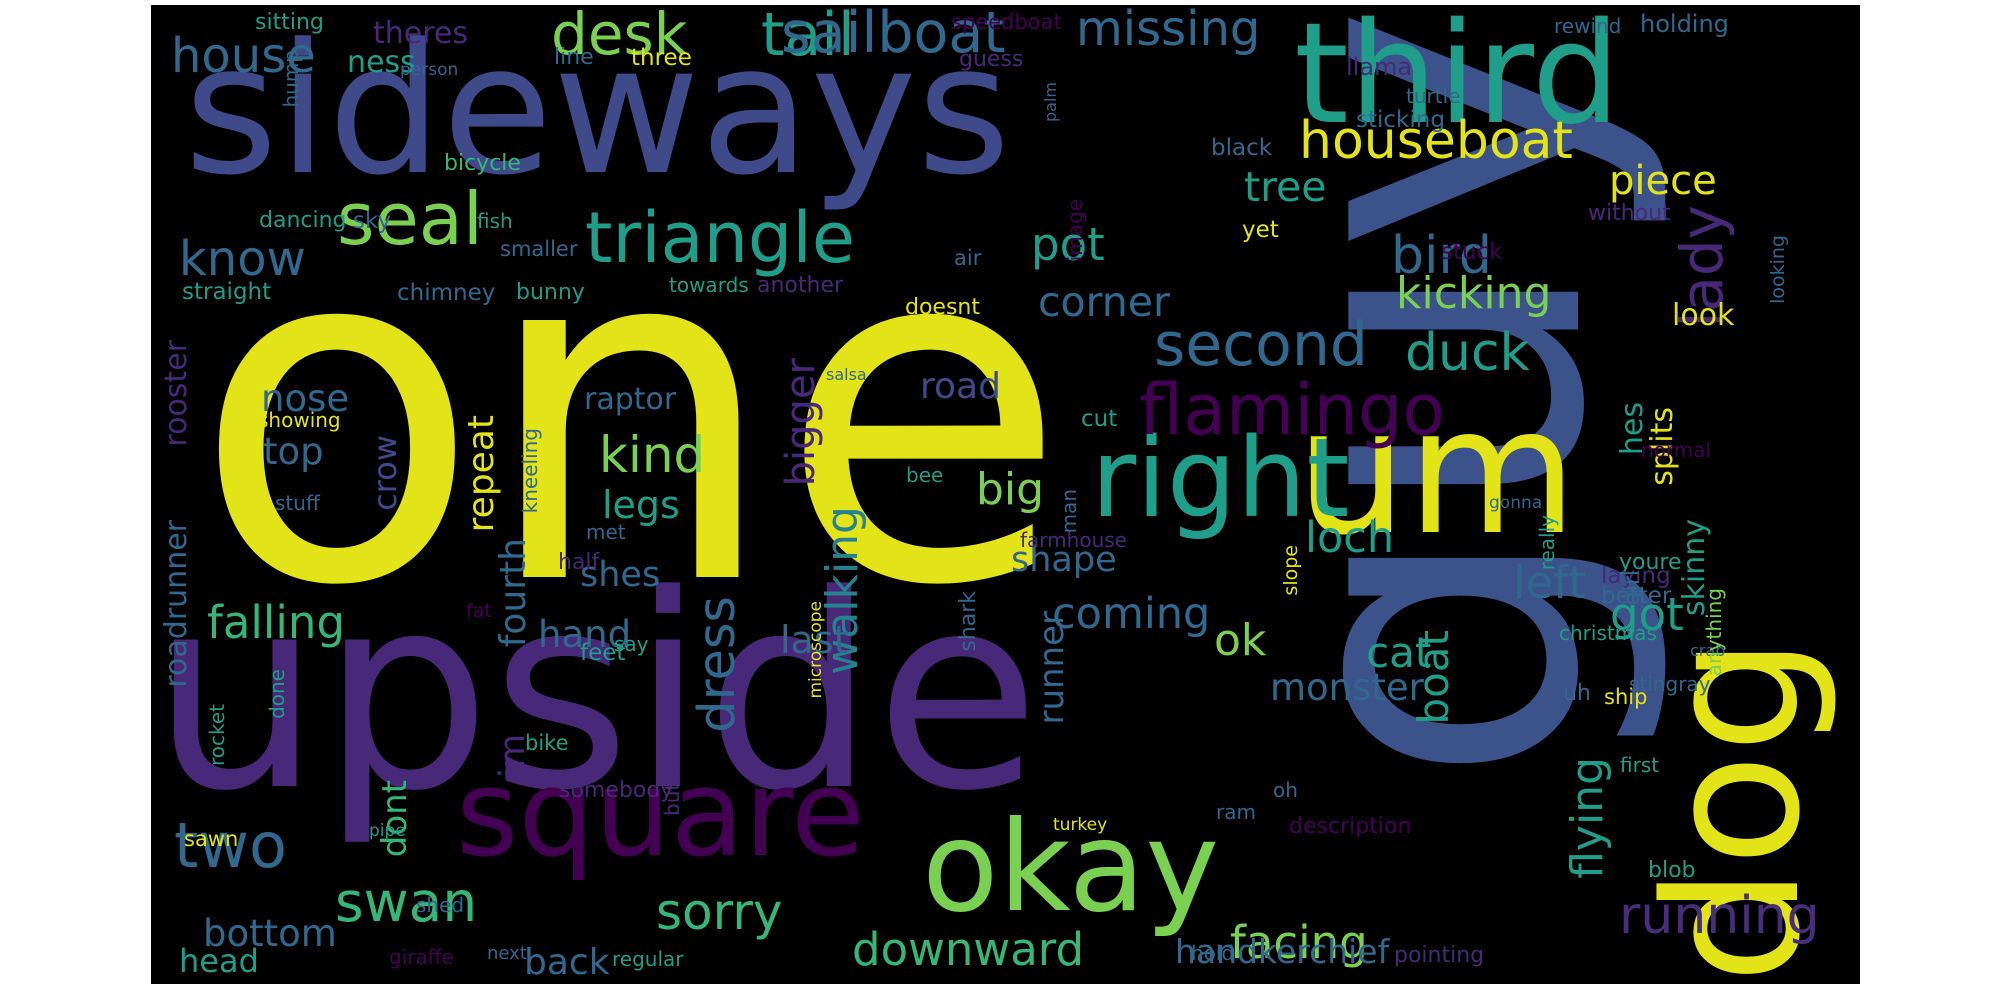 The width and height of the screenshot is (2000, 1000). What do you see at coordinates (211, 839) in the screenshot?
I see `word-sawn: sawn` at bounding box center [211, 839].